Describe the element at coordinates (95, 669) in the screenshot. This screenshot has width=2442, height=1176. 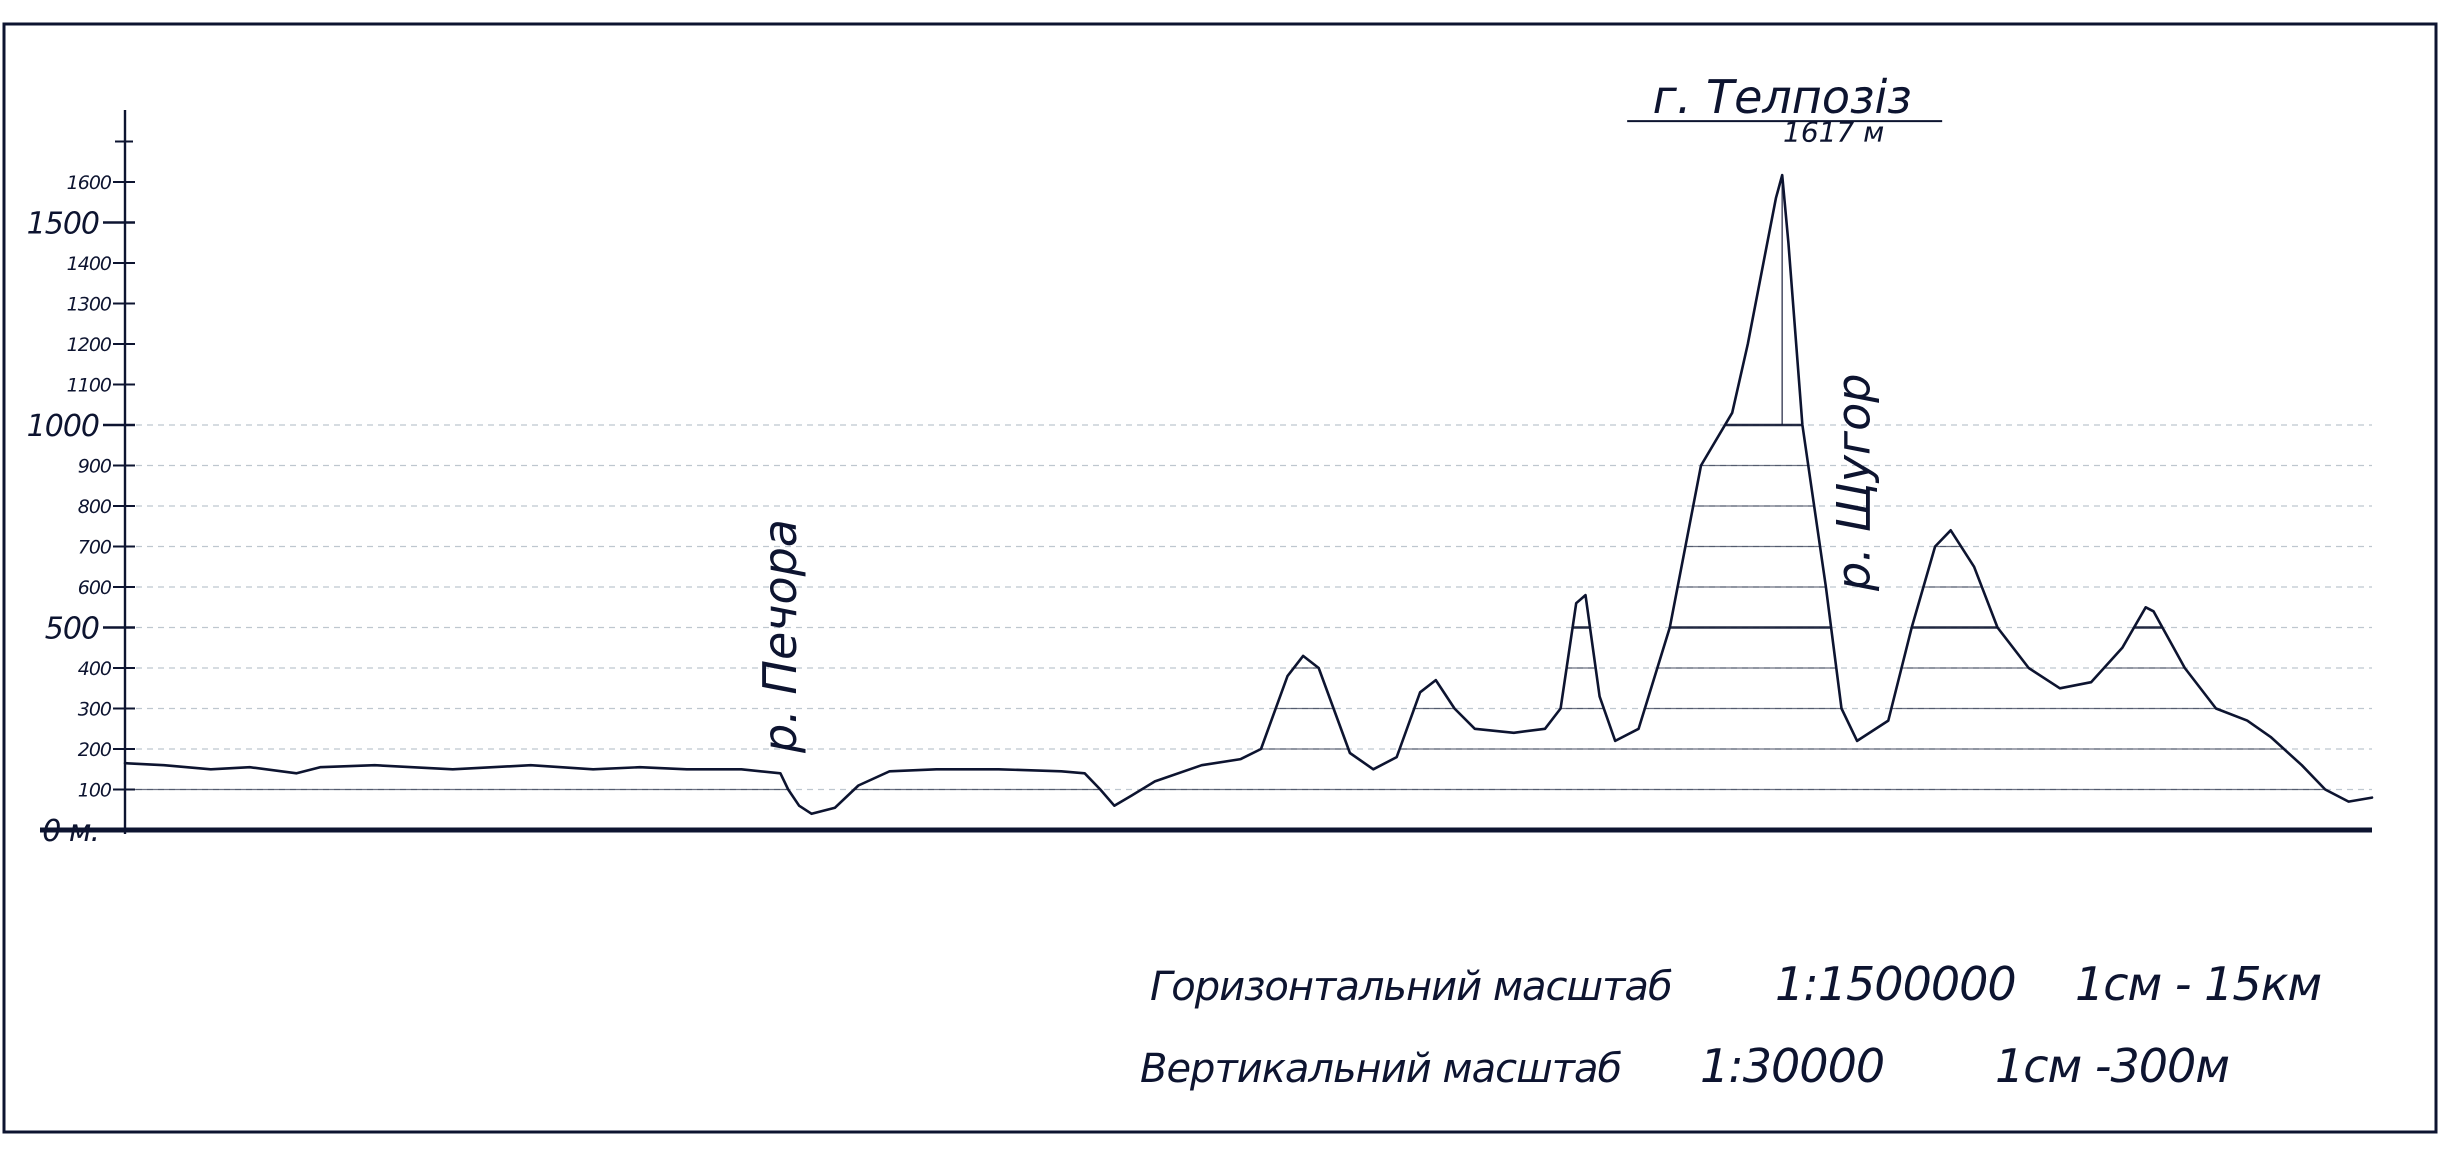
I see `y-tick-label-400: 400` at that location.